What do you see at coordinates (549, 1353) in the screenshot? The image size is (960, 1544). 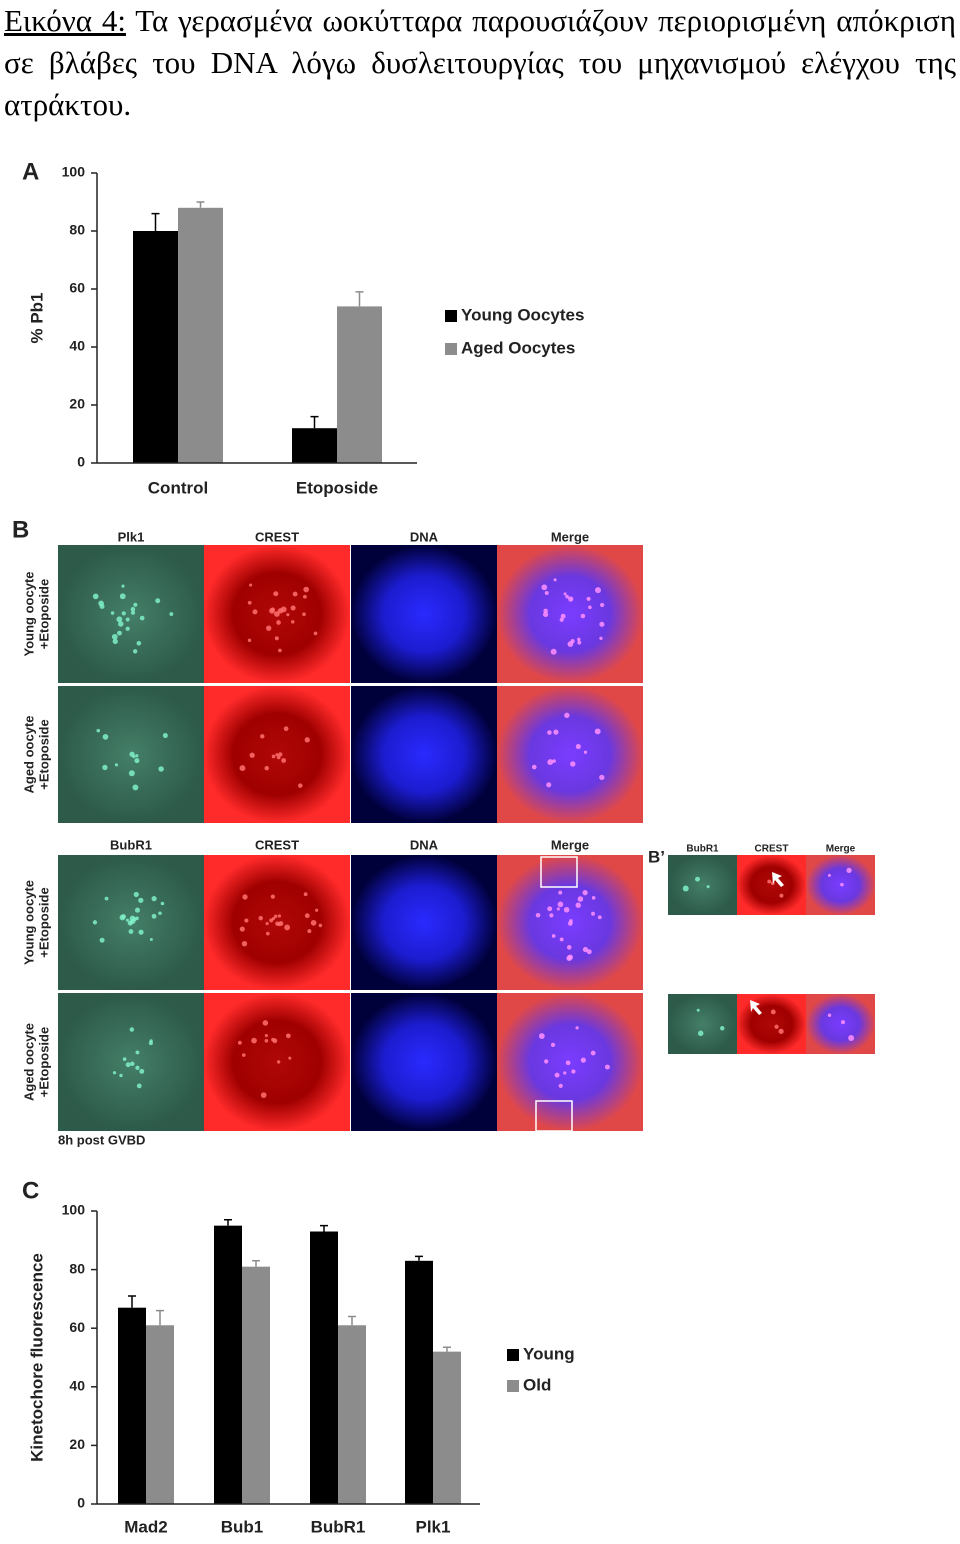 I see `legend-label: Young` at bounding box center [549, 1353].